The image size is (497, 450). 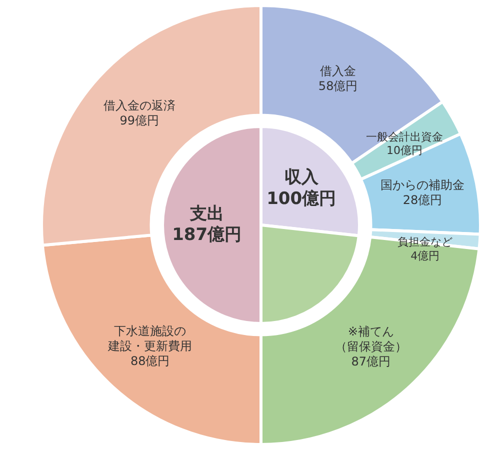 I want to click on slice-label: 借入金の返済, so click(x=139, y=105).